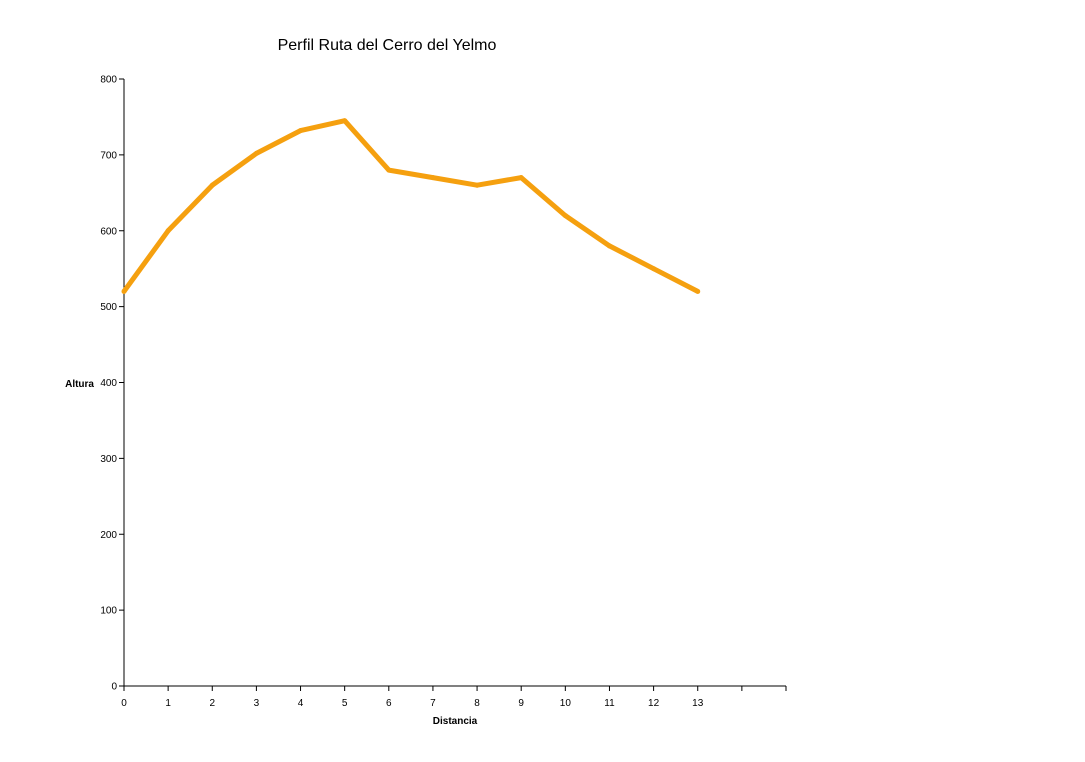 The width and height of the screenshot is (1085, 762). Describe the element at coordinates (389, 703) in the screenshot. I see `x-tick-label: 6` at that location.